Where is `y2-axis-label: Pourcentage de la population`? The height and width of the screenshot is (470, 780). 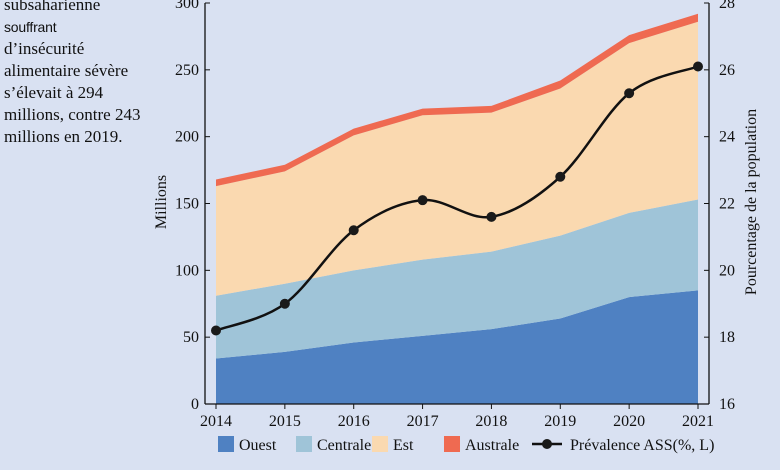
y2-axis-label: Pourcentage de la population is located at coordinates (751, 202).